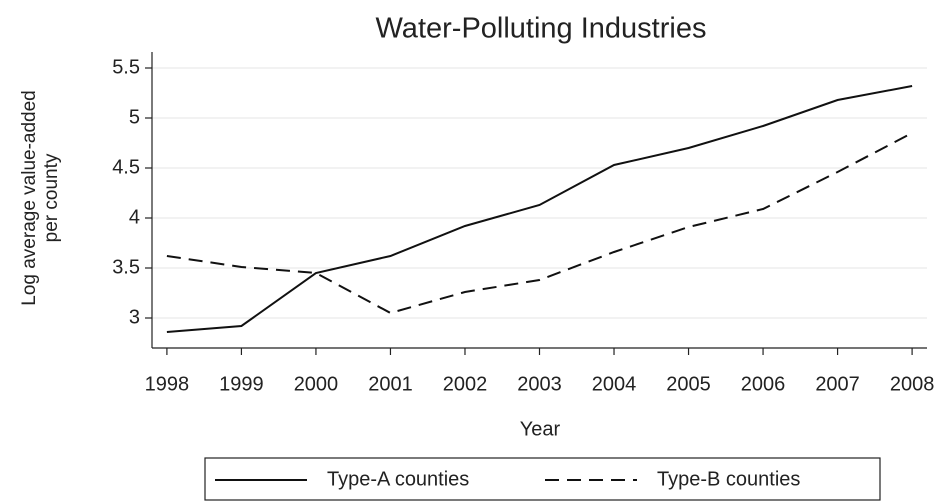 The width and height of the screenshot is (941, 502). Describe the element at coordinates (126, 167) in the screenshot. I see `y-tick-label: 4.5` at that location.